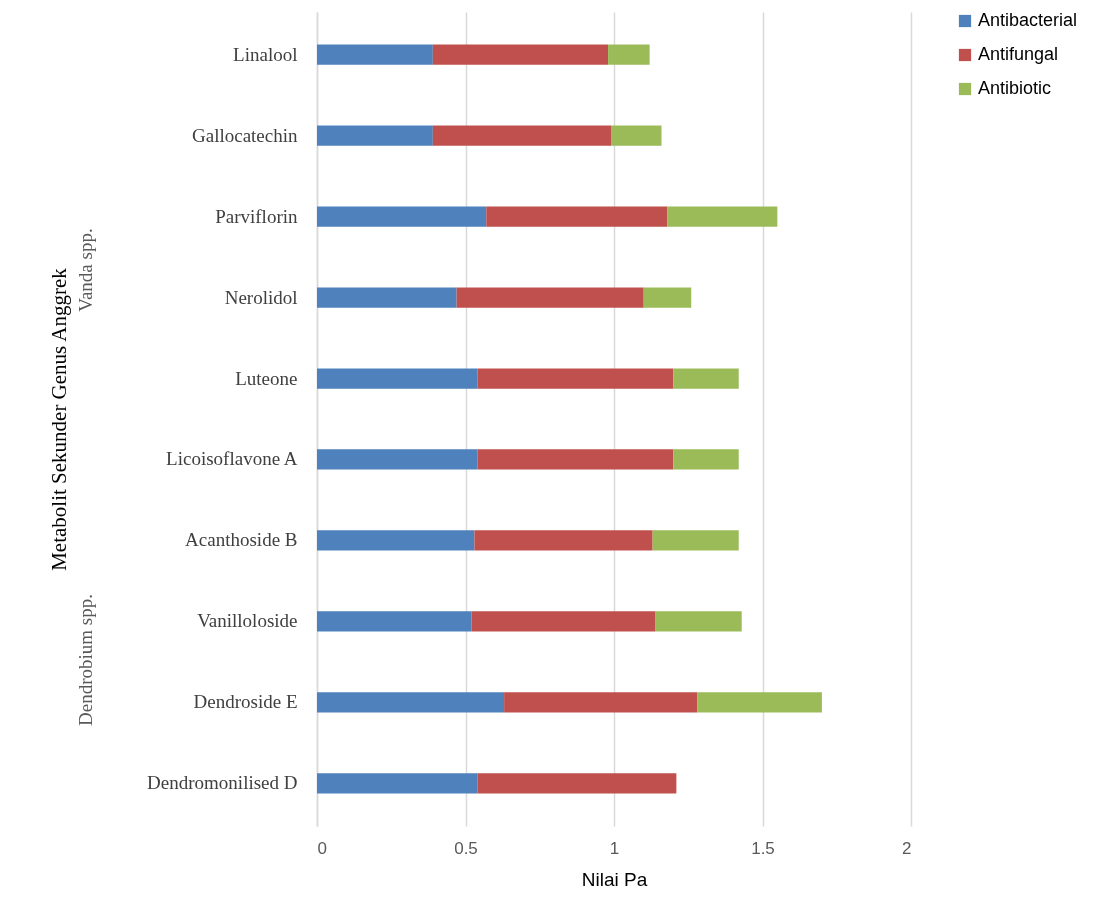 The height and width of the screenshot is (908, 1113). I want to click on x-tick-label: 2, so click(907, 848).